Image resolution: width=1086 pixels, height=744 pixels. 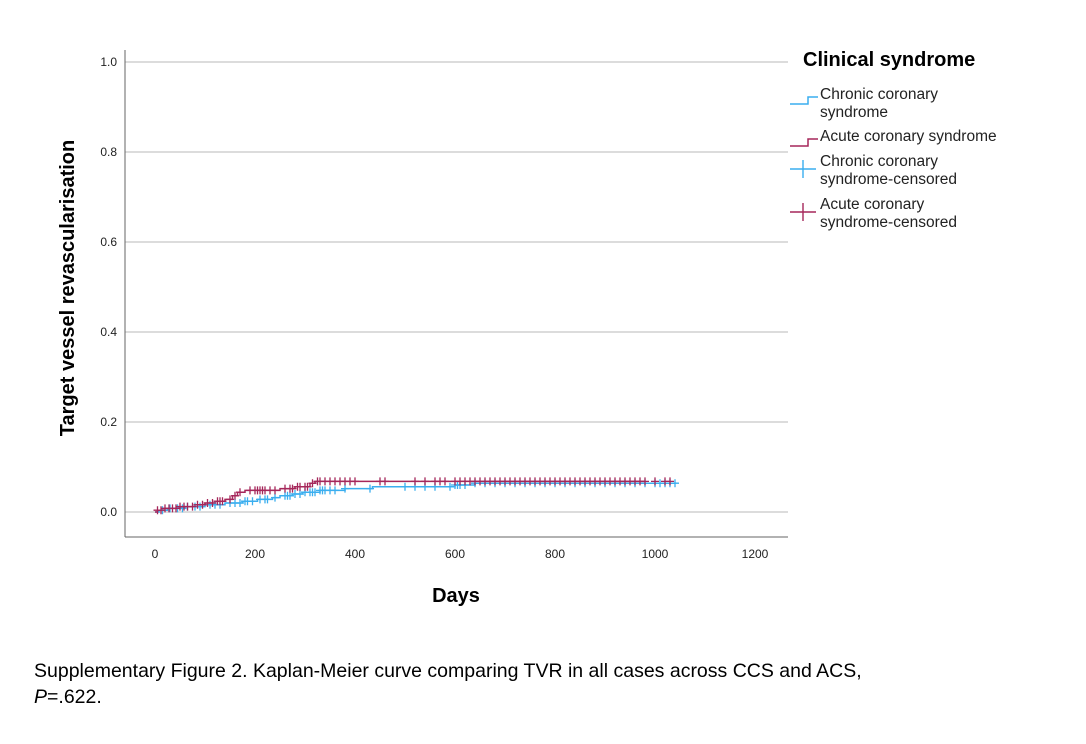 What do you see at coordinates (854, 112) in the screenshot?
I see `legend-entry-label-cont: syndrome` at bounding box center [854, 112].